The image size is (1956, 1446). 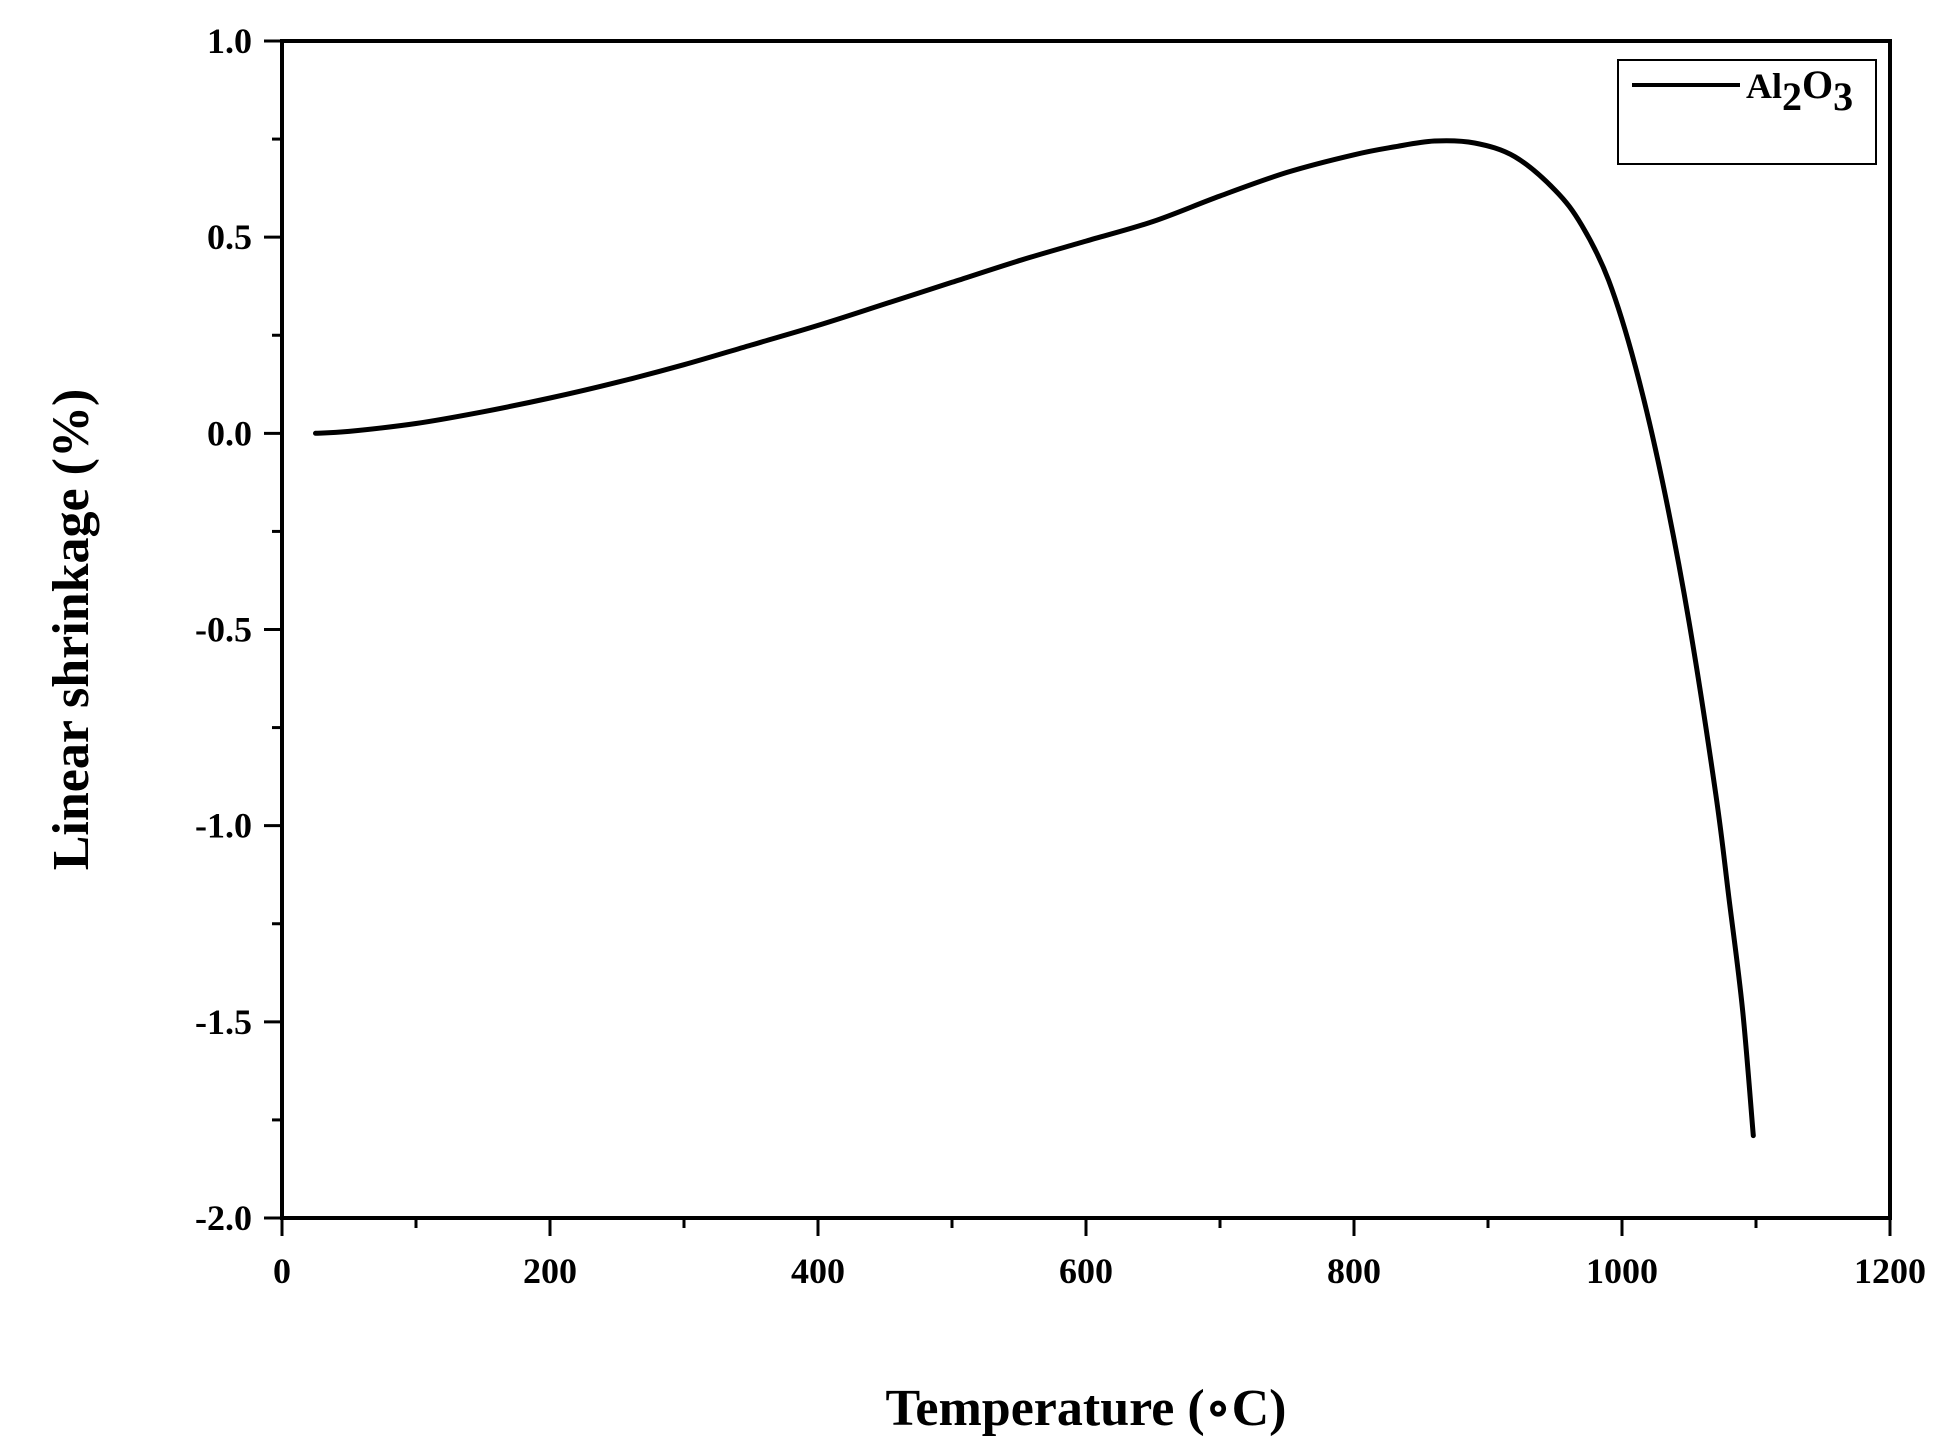 I want to click on y-tick-label: 1.0, so click(x=229, y=41).